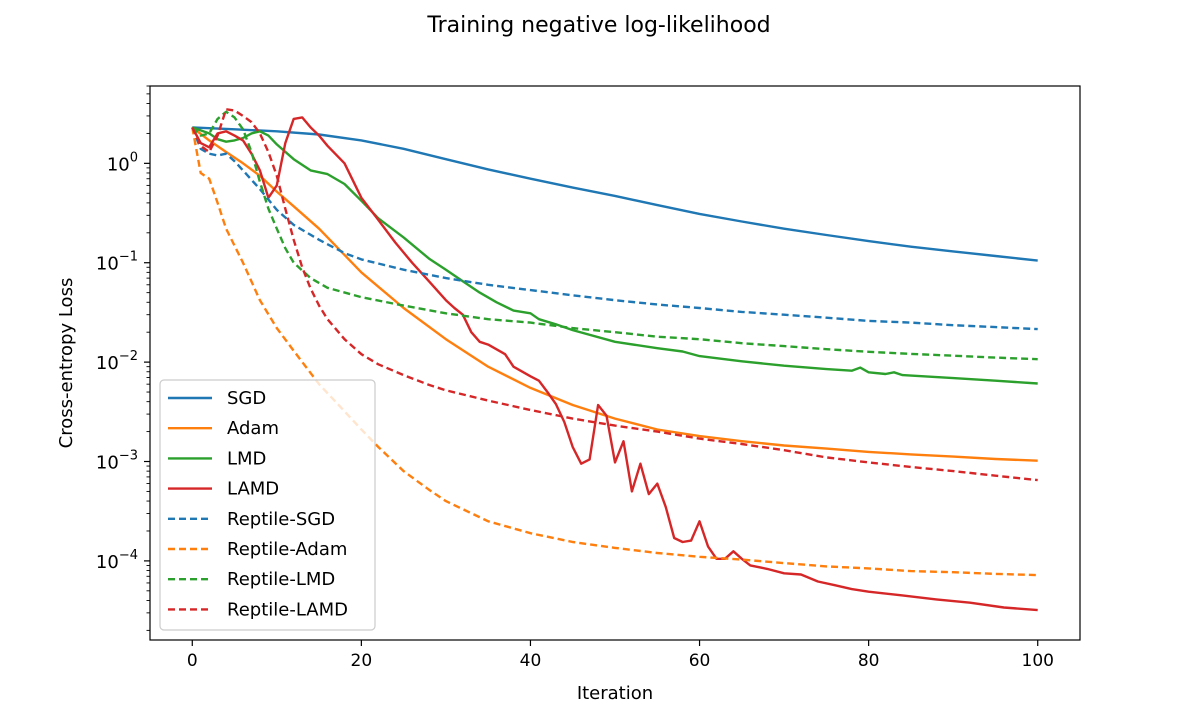 Image resolution: width=1200 pixels, height=720 pixels. I want to click on y-tick-label: 10⁻³, so click(117, 461).